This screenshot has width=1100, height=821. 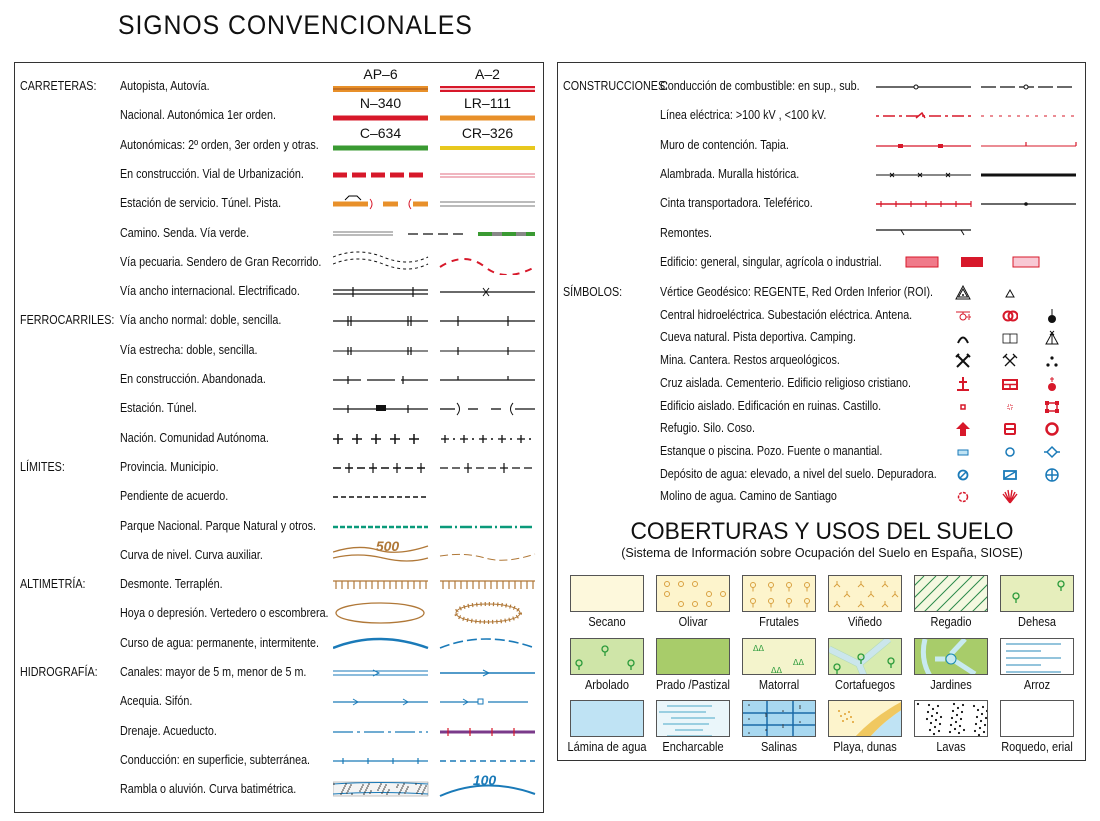 I want to click on rail-narrow-symbol, so click(x=435, y=350).